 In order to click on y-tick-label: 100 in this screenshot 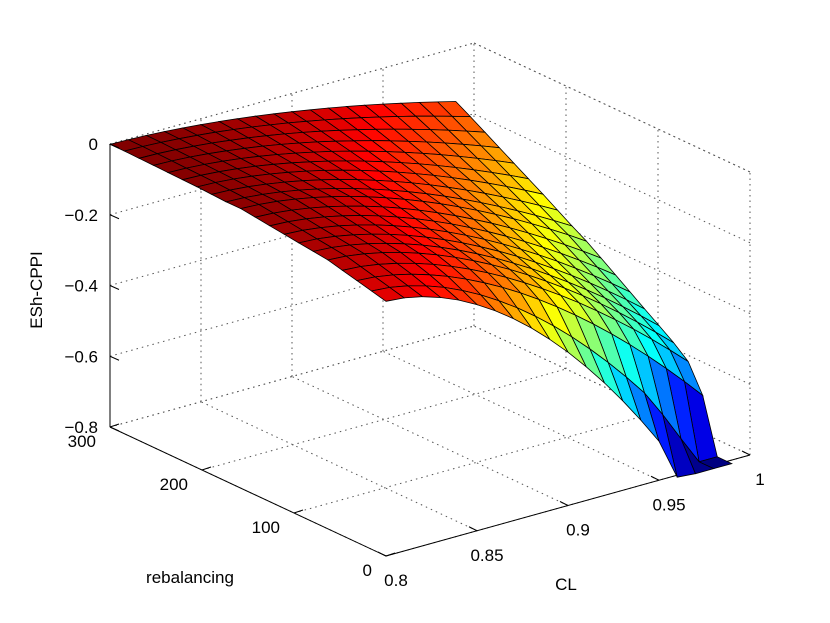, I will do `click(266, 527)`.